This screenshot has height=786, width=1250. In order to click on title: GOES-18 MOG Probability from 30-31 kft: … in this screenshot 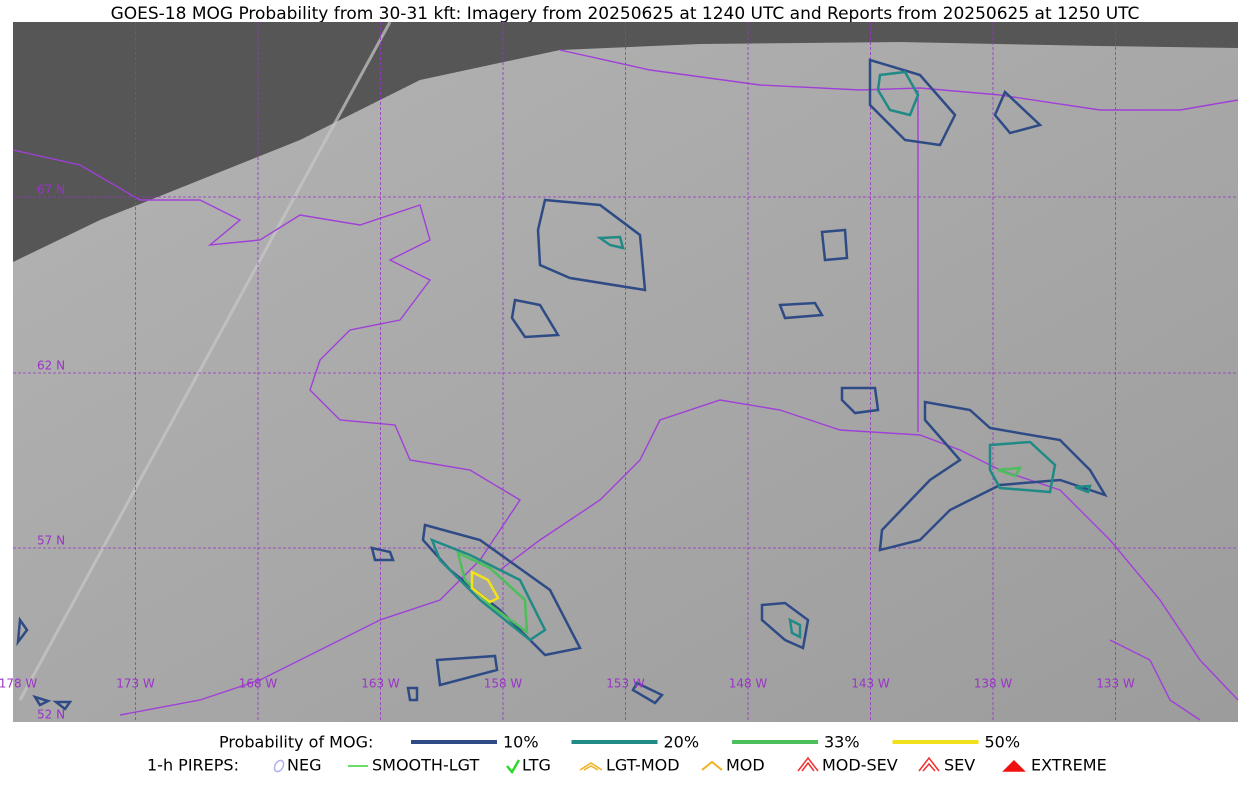, I will do `click(625, 14)`.